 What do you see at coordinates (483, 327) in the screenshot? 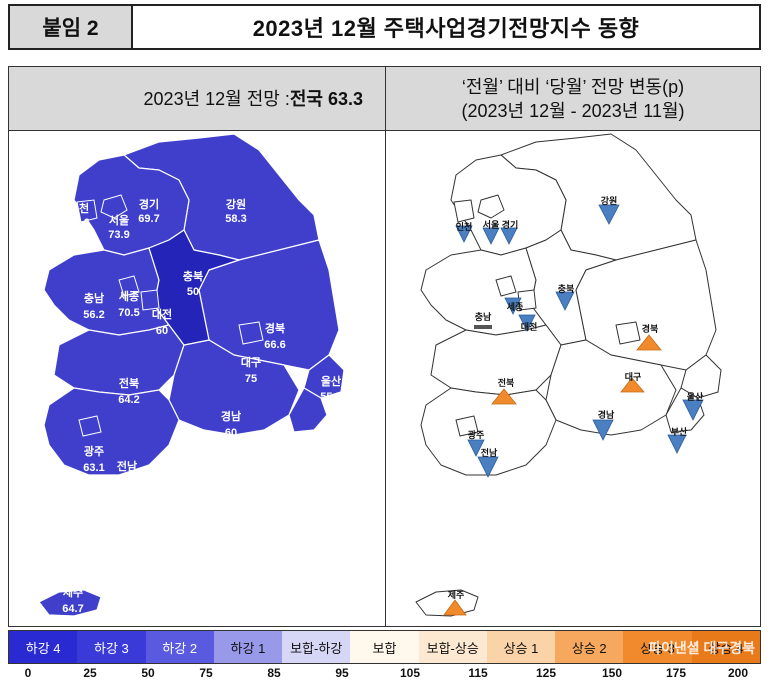
I see `flat-marker-chungnam` at bounding box center [483, 327].